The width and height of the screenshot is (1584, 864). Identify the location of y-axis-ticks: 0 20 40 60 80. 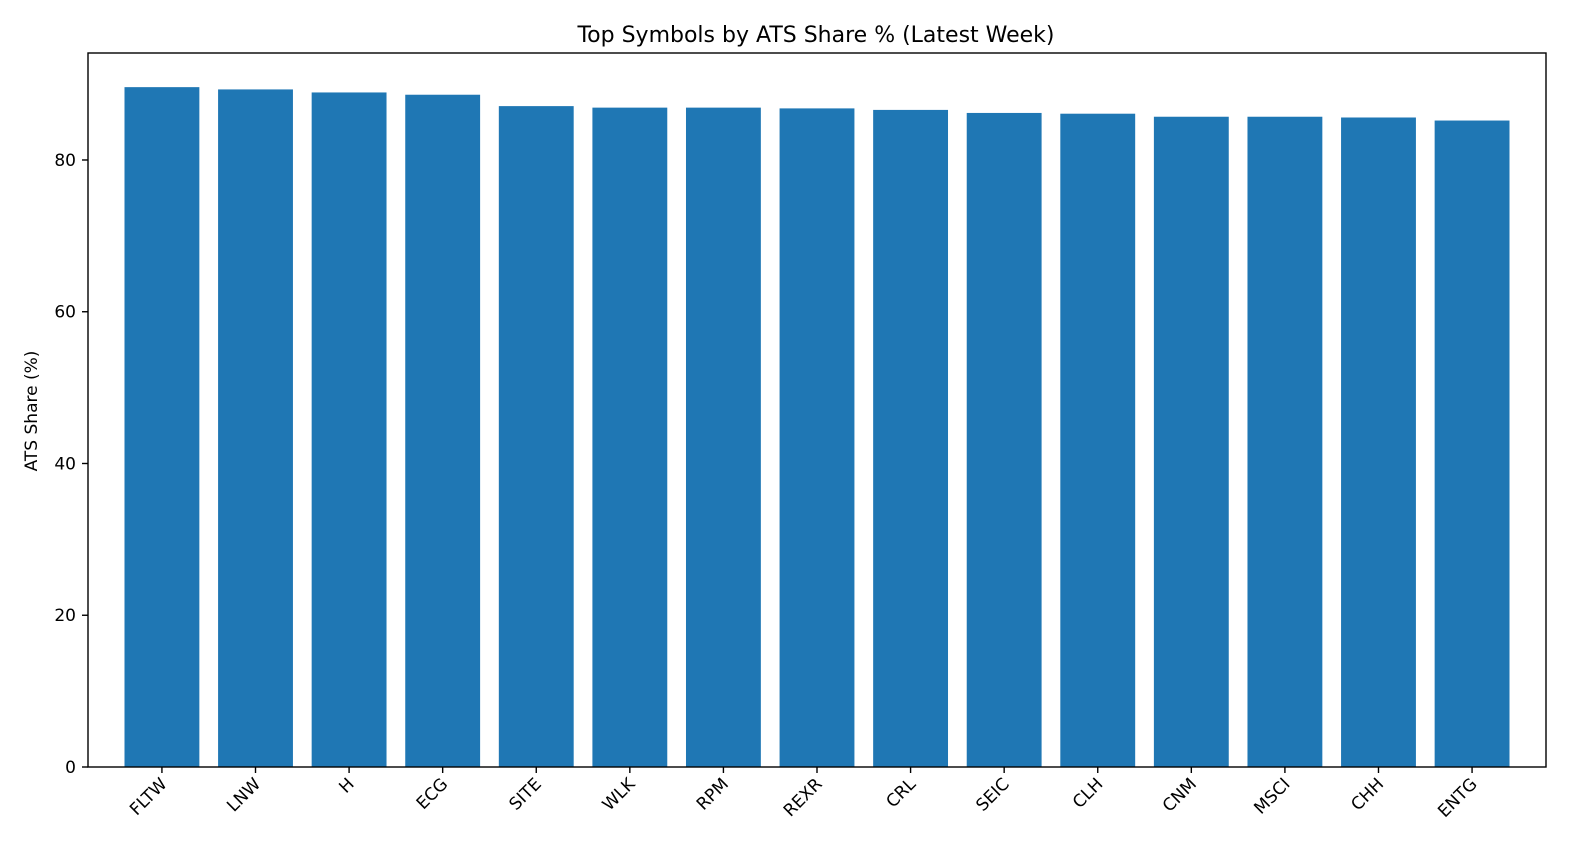
(71, 464).